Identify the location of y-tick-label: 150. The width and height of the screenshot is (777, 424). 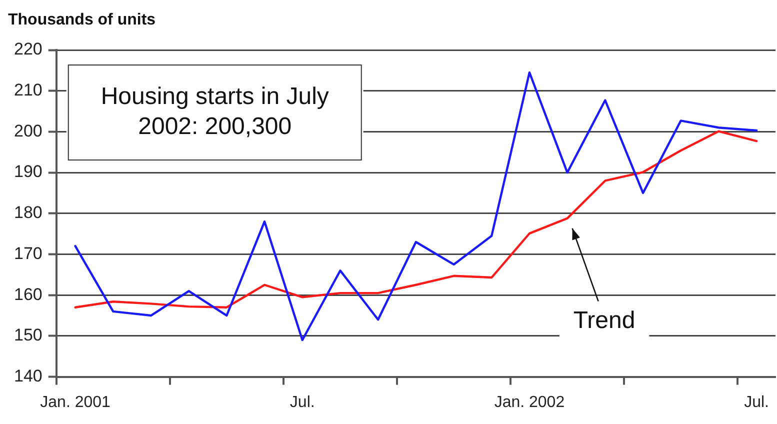
(28, 335).